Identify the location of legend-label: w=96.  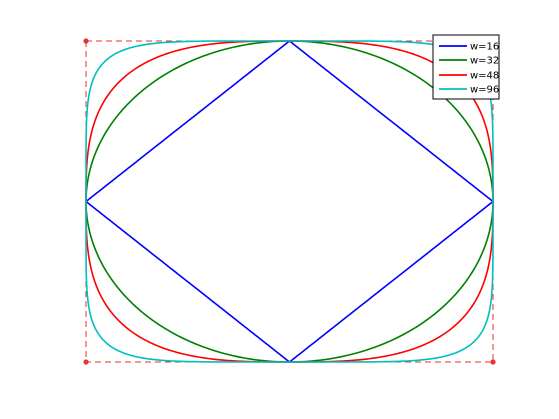
(484, 90).